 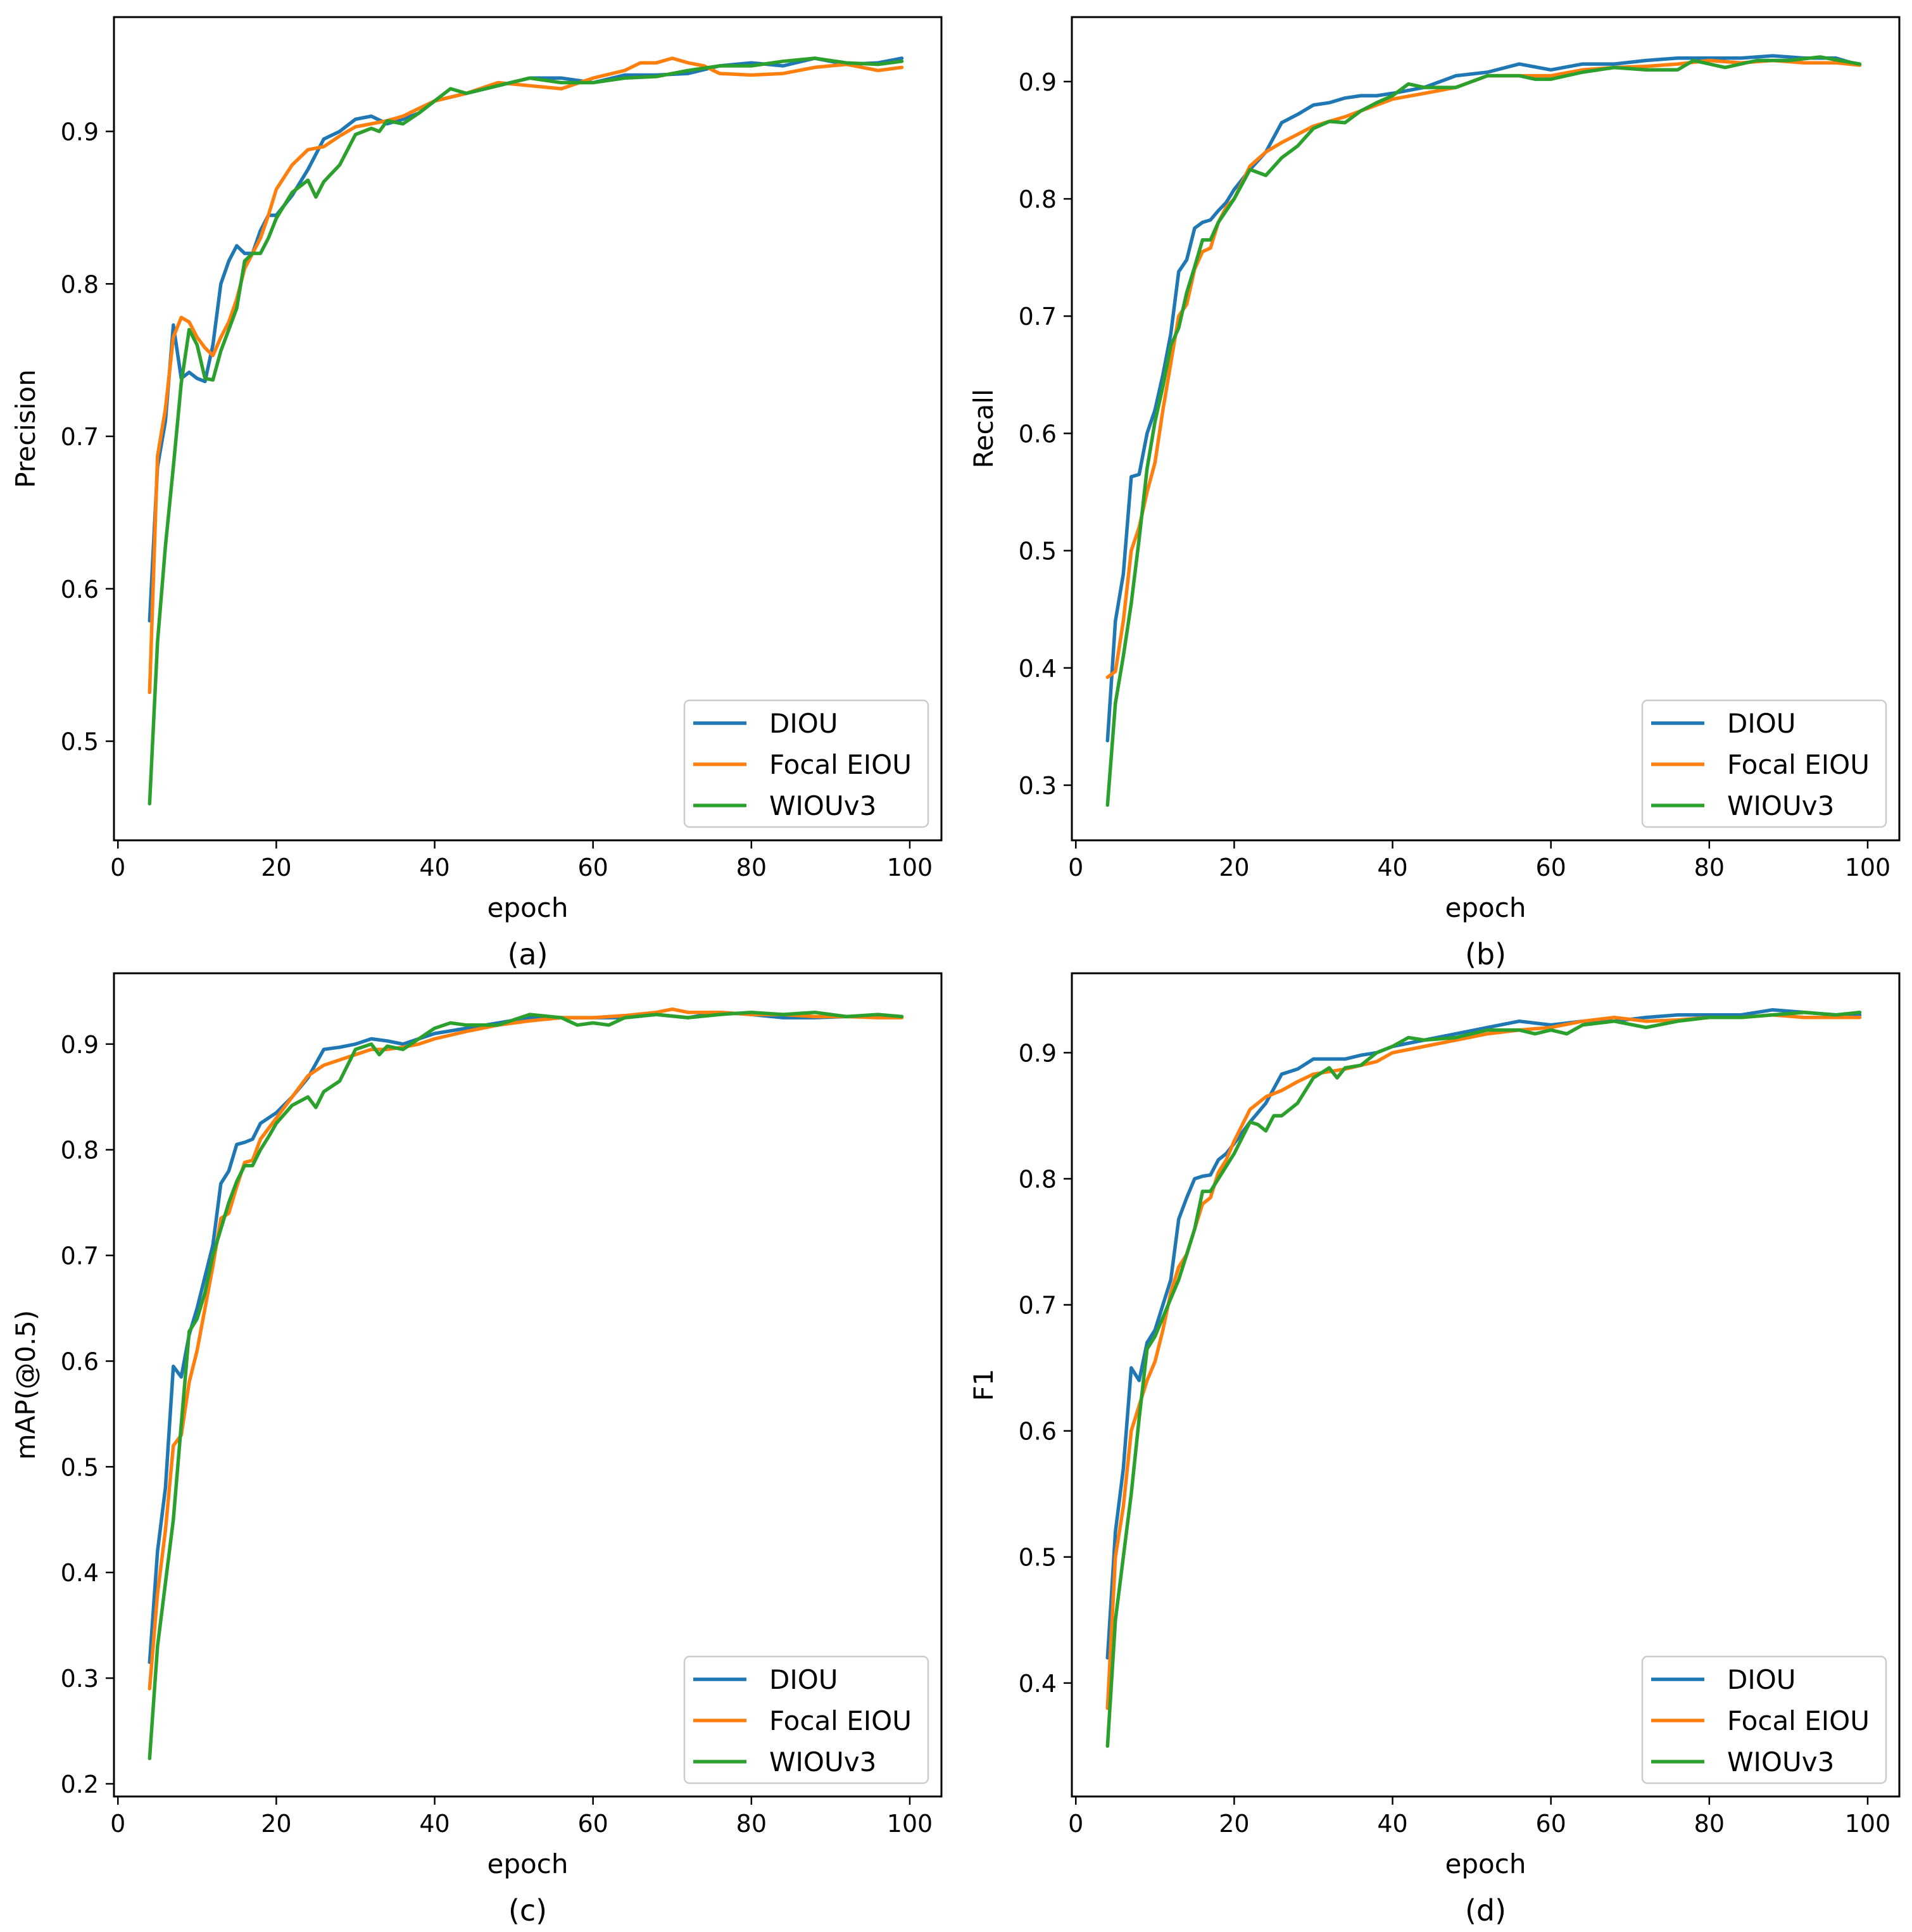 What do you see at coordinates (984, 1385) in the screenshot?
I see `y-axis-label: F1` at bounding box center [984, 1385].